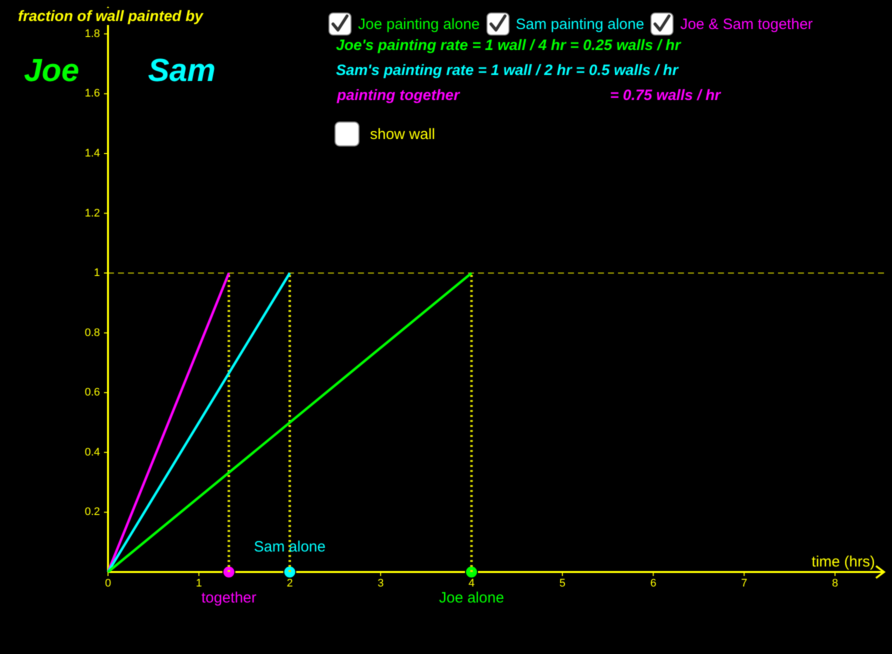 The height and width of the screenshot is (654, 892). Describe the element at coordinates (290, 547) in the screenshot. I see `annotation: Sam alone` at that location.